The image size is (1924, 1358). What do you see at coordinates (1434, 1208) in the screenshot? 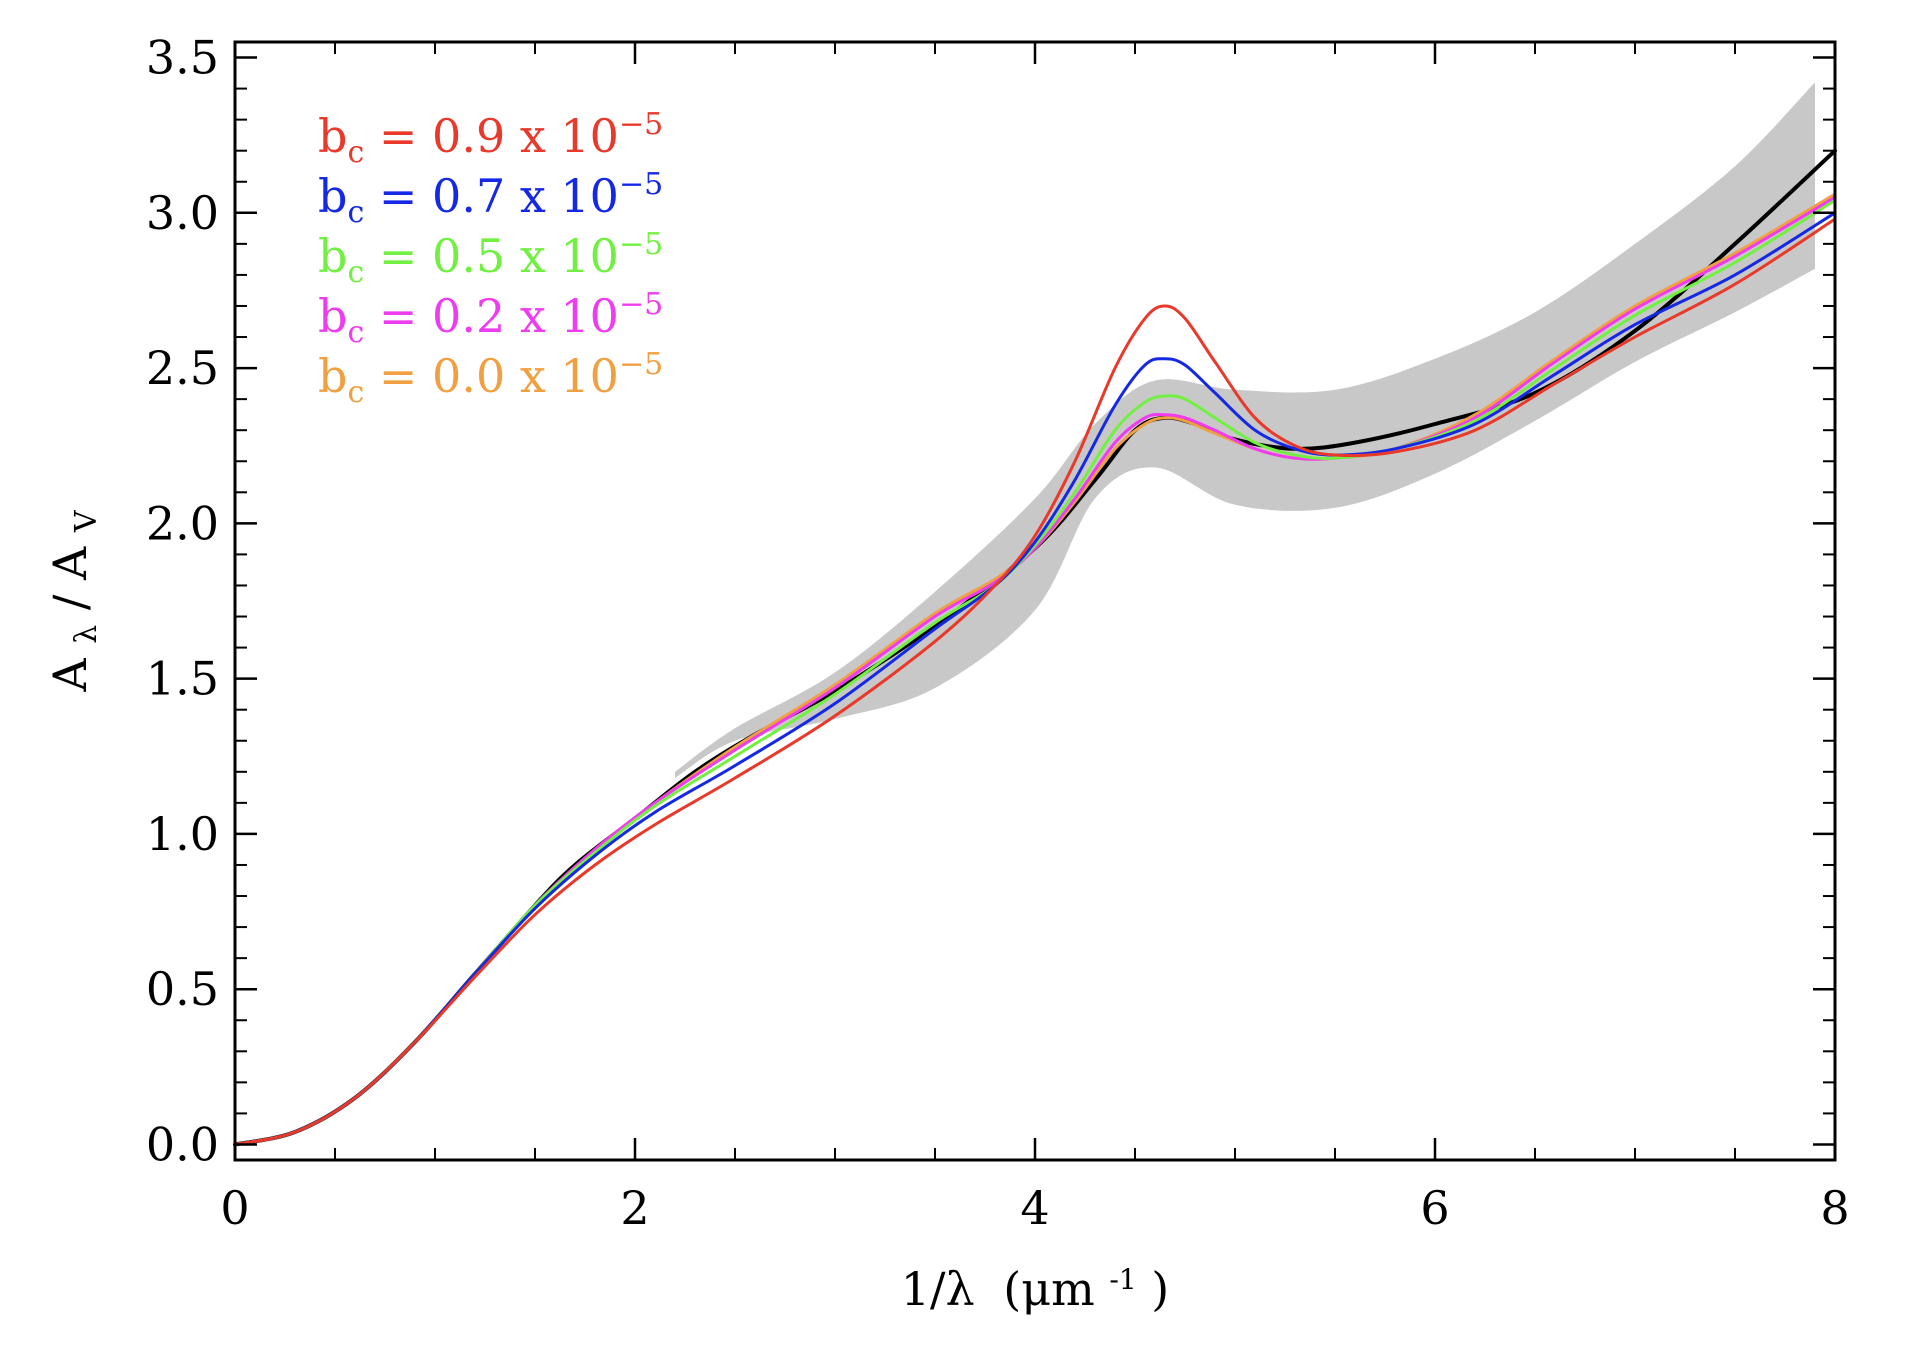
I see `x-tick-label: 6` at bounding box center [1434, 1208].